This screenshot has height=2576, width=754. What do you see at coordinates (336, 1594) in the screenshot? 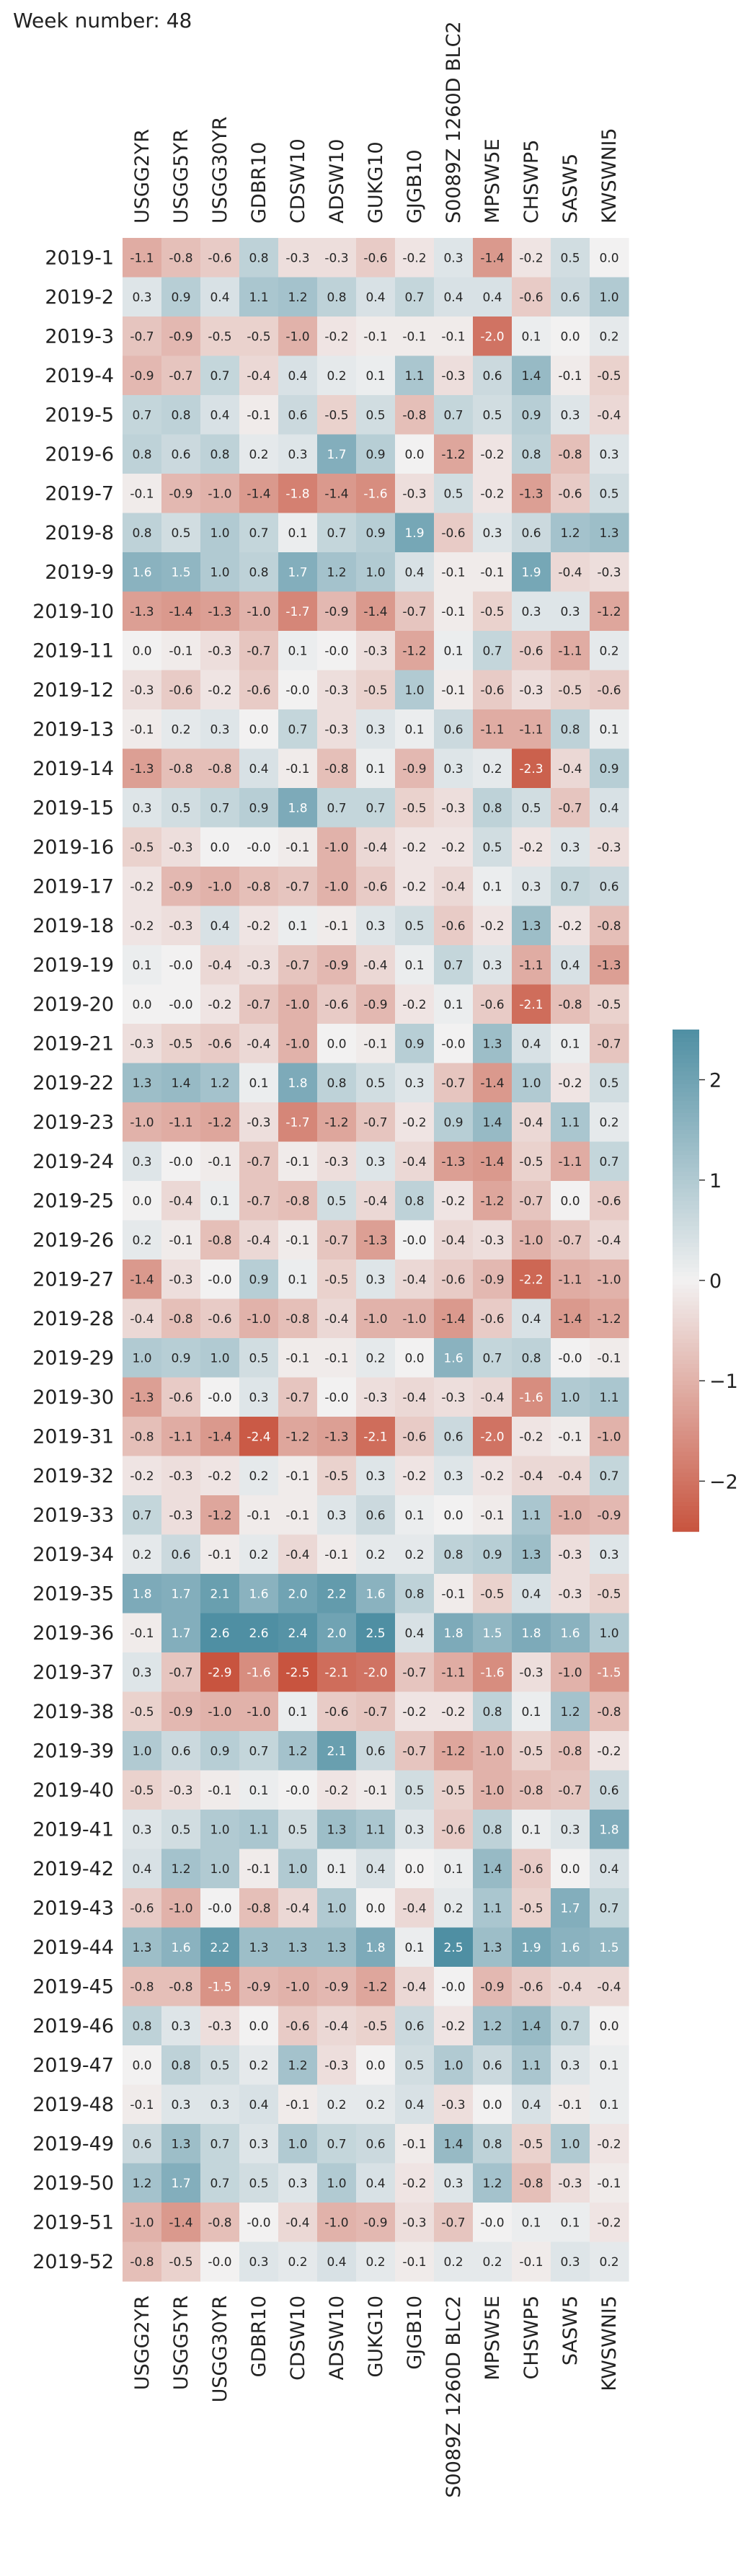
I see `cell-value: 2.2` at bounding box center [336, 1594].